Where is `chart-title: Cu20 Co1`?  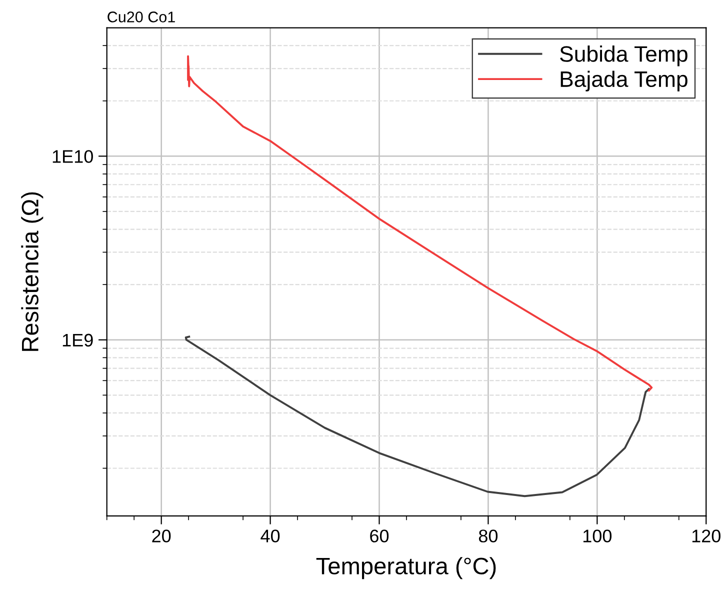 chart-title: Cu20 Co1 is located at coordinates (141, 17).